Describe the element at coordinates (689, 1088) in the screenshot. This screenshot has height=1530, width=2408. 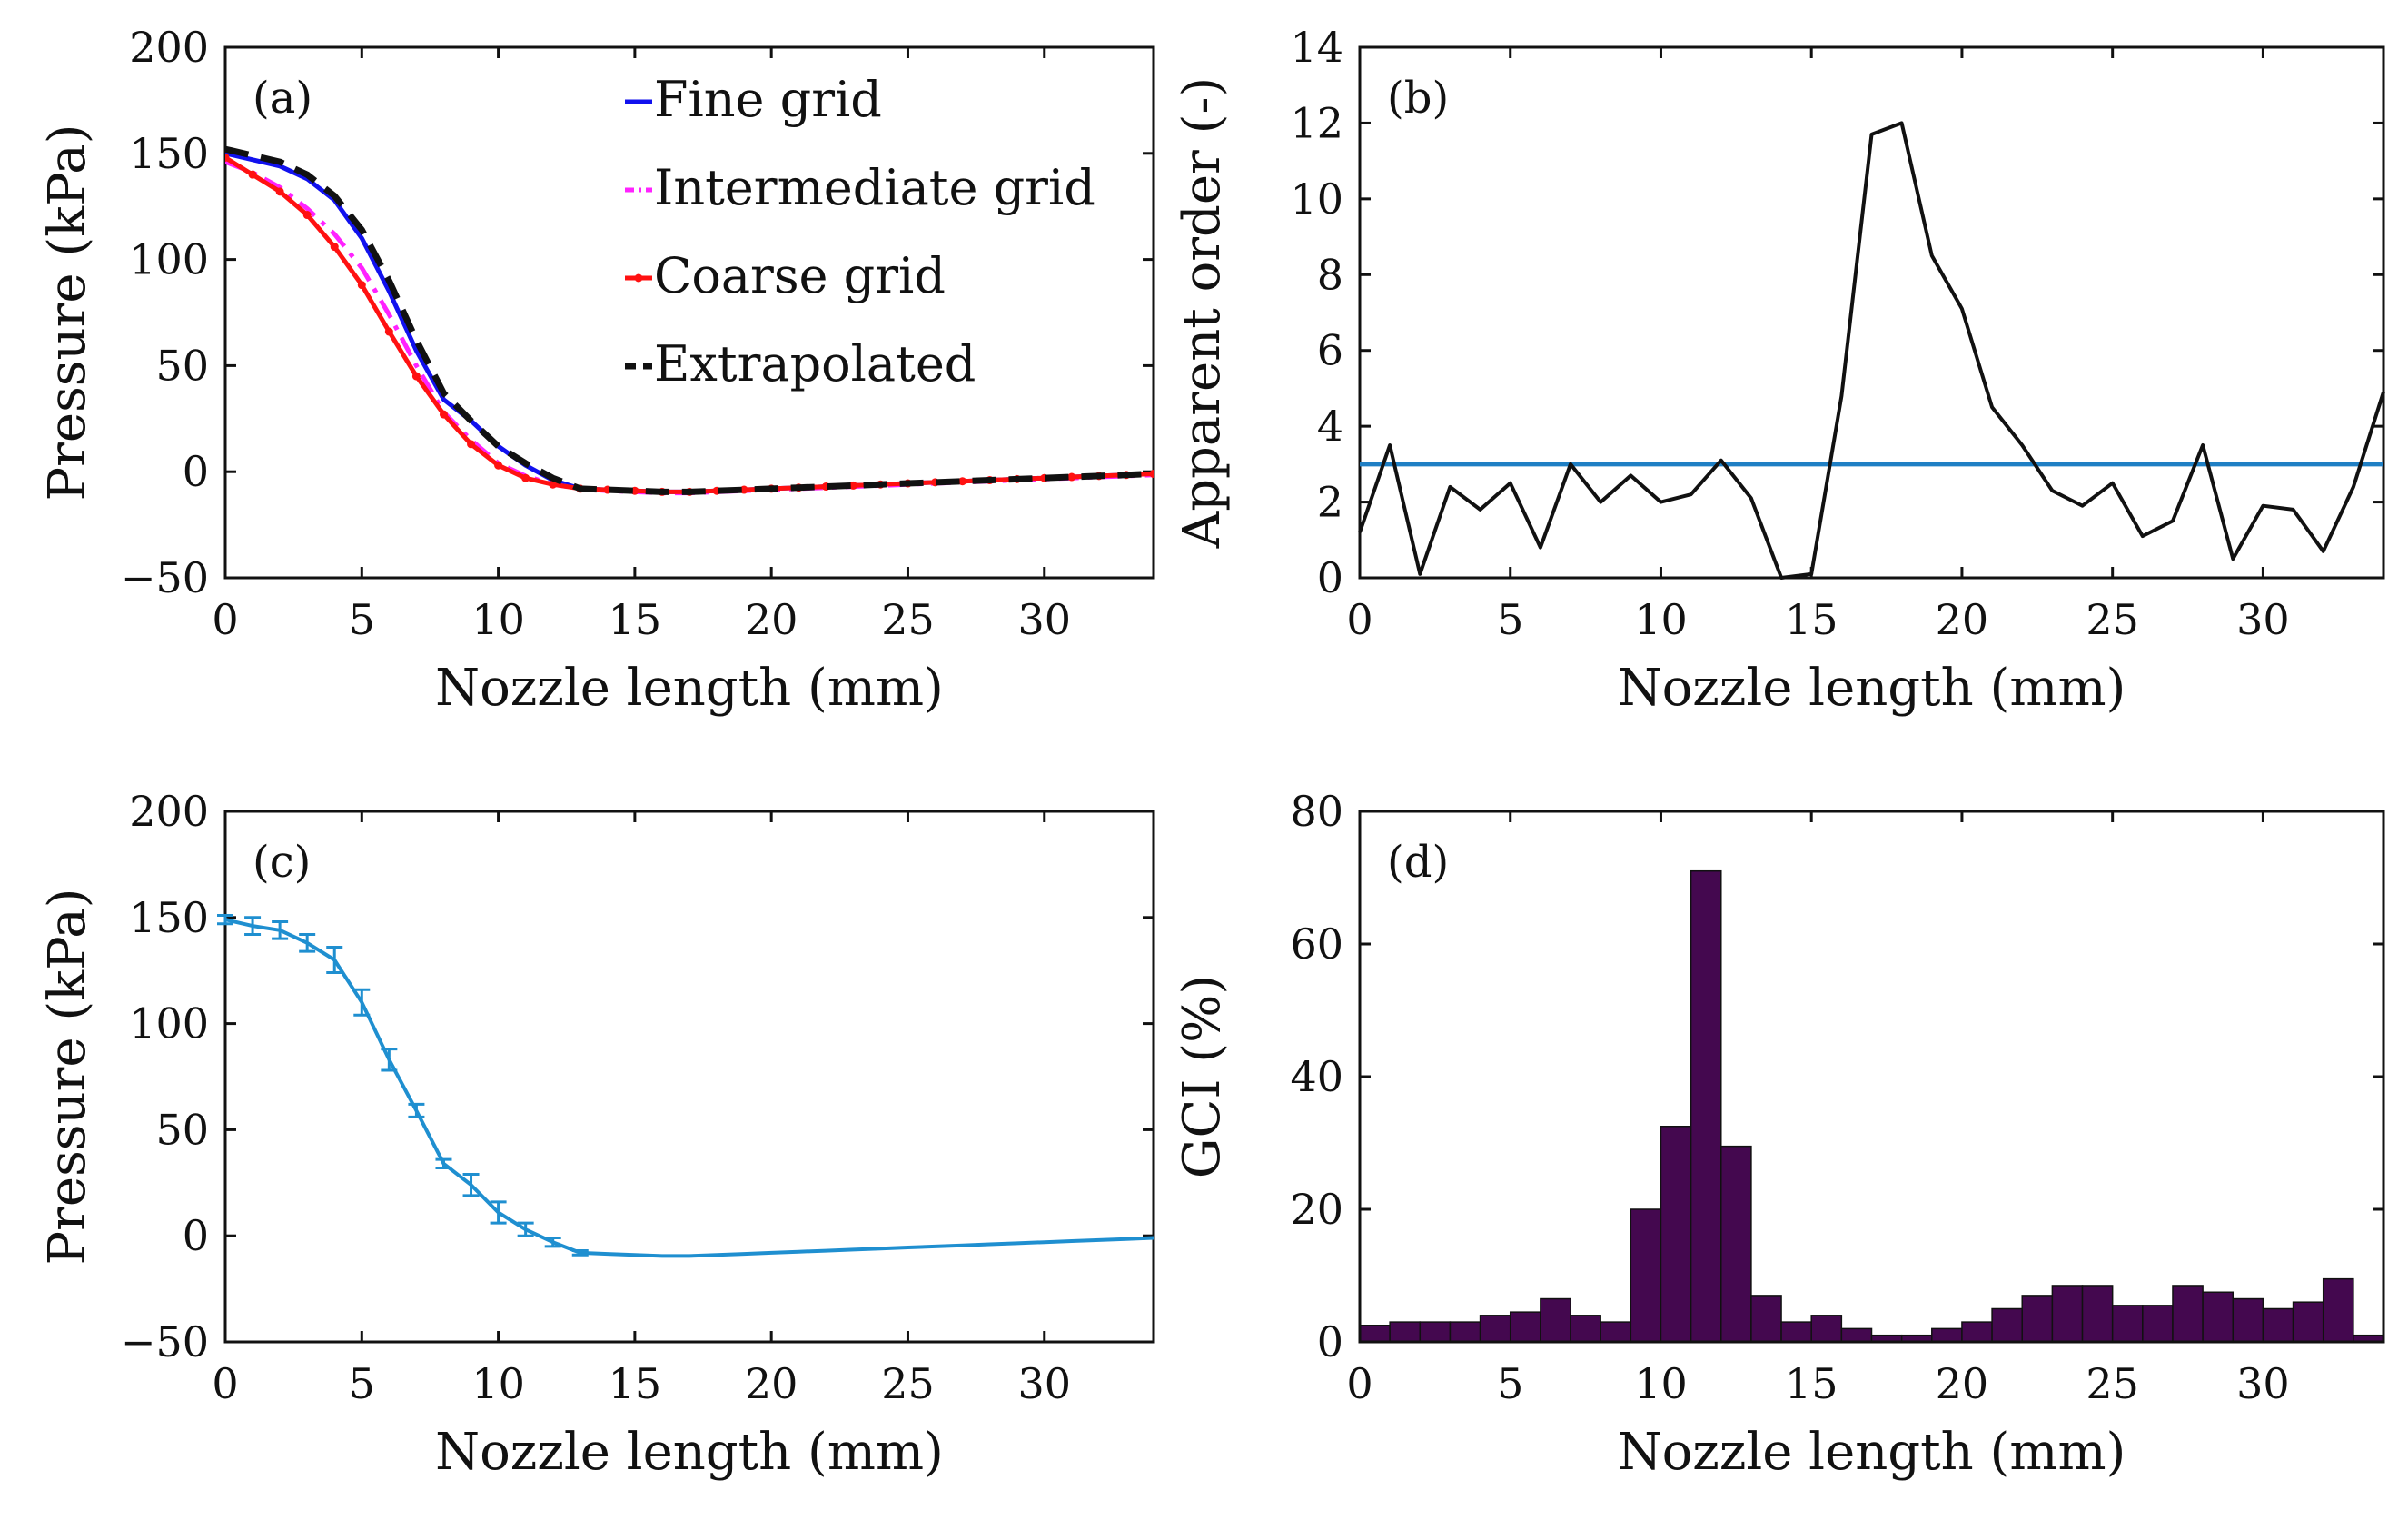
I see `series-line-pressure` at that location.